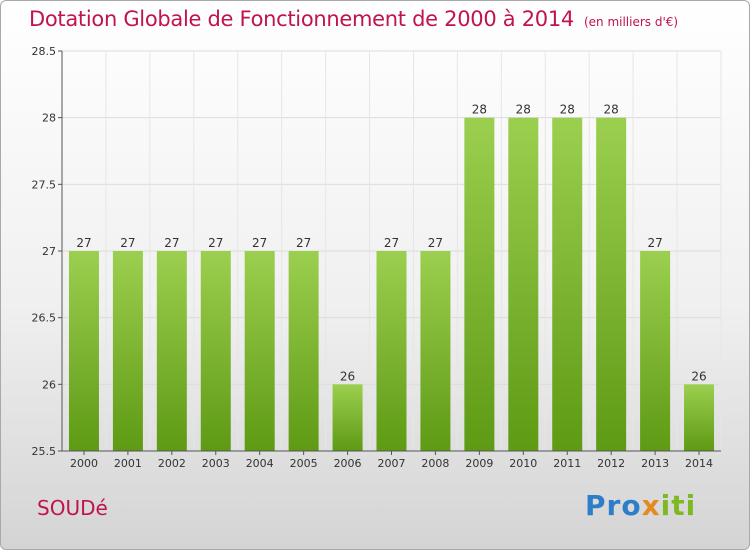 This screenshot has height=550, width=750. I want to click on x-tick-label: 2003, so click(216, 463).